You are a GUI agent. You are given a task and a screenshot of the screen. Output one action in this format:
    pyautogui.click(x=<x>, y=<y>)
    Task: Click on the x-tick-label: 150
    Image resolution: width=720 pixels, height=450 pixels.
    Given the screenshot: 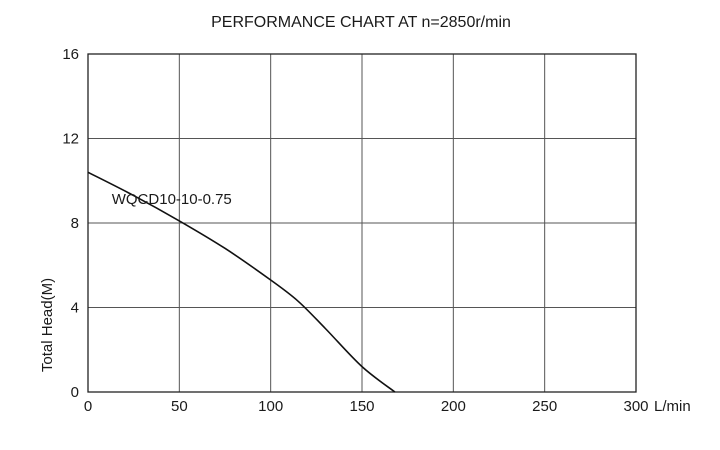 What is the action you would take?
    pyautogui.click(x=361, y=406)
    